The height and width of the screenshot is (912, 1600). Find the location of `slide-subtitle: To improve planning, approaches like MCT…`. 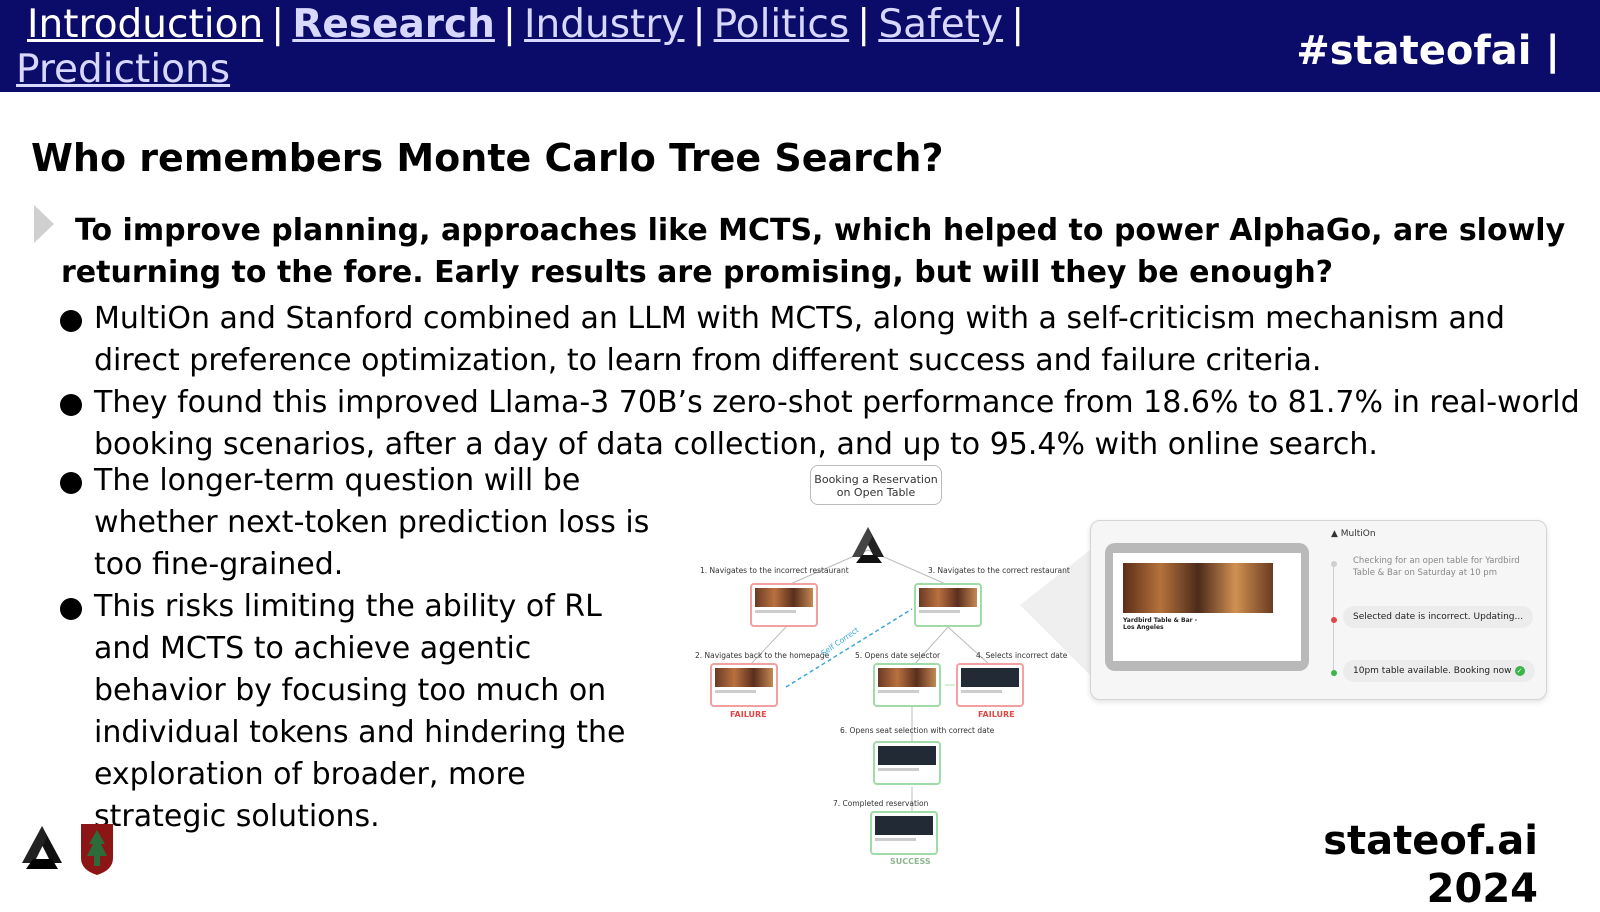

slide-subtitle: To improve planning, approaches like MCT… is located at coordinates (813, 251).